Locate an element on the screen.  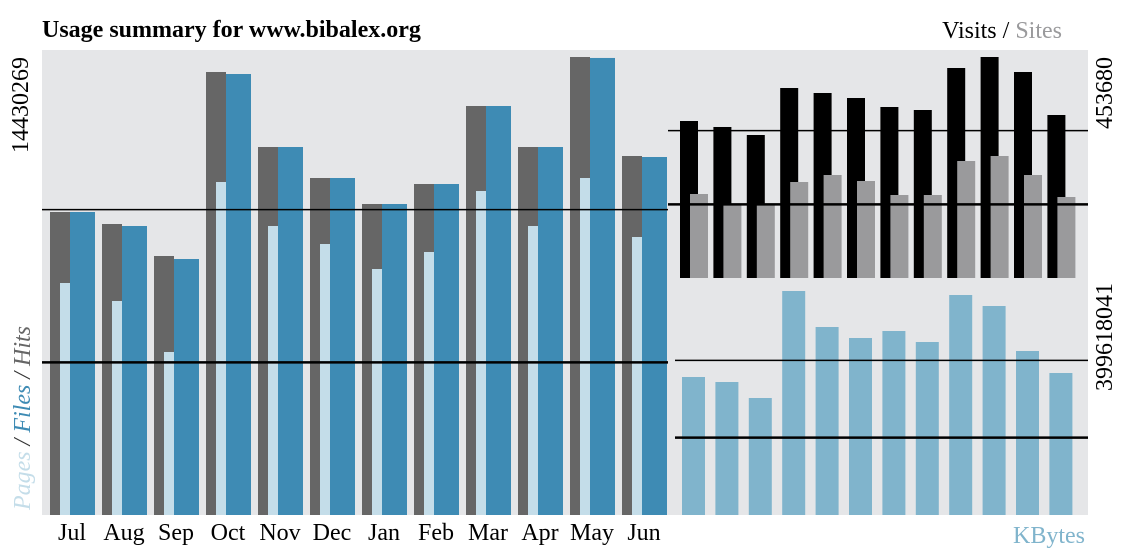
legend: KBytes is located at coordinates (1049, 535).